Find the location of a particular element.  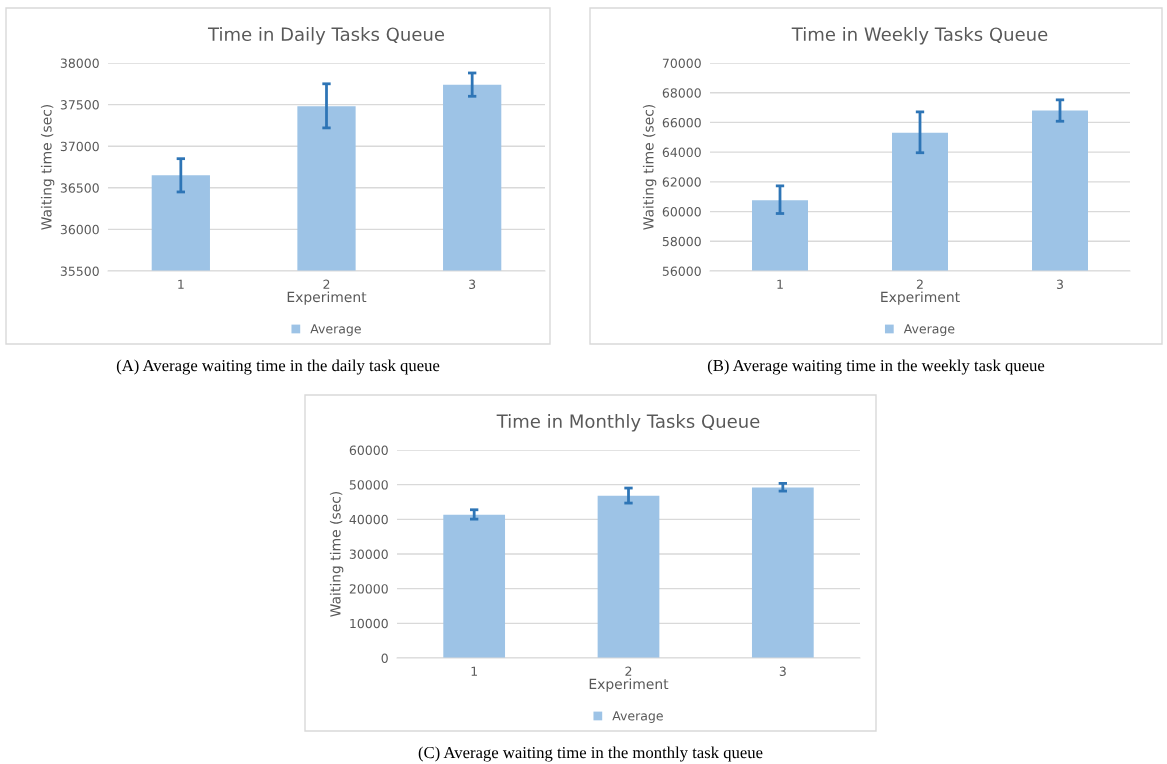

y-tick-label: 64000 is located at coordinates (681, 152).